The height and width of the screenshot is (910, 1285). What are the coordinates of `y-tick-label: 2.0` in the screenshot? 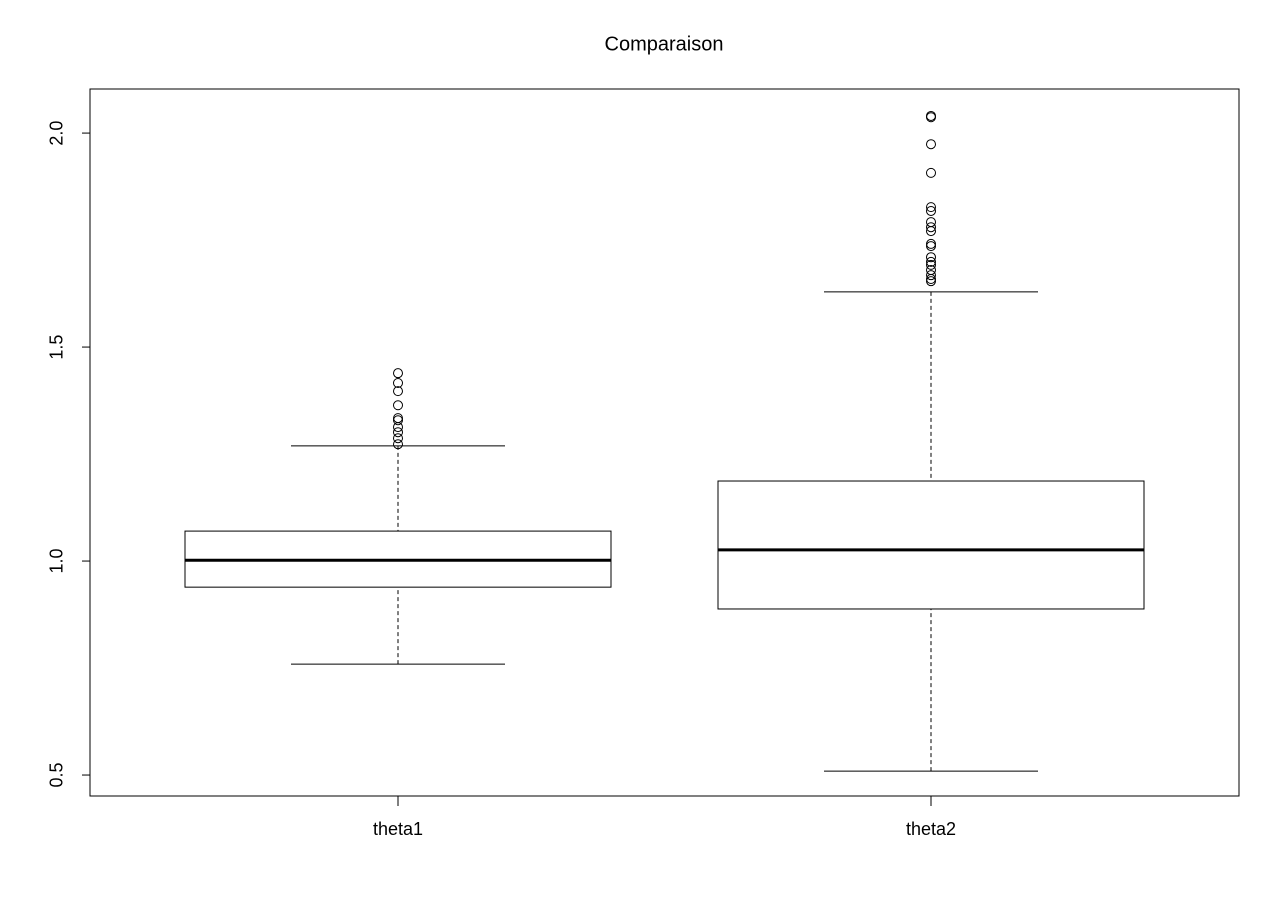 It's located at (57, 133).